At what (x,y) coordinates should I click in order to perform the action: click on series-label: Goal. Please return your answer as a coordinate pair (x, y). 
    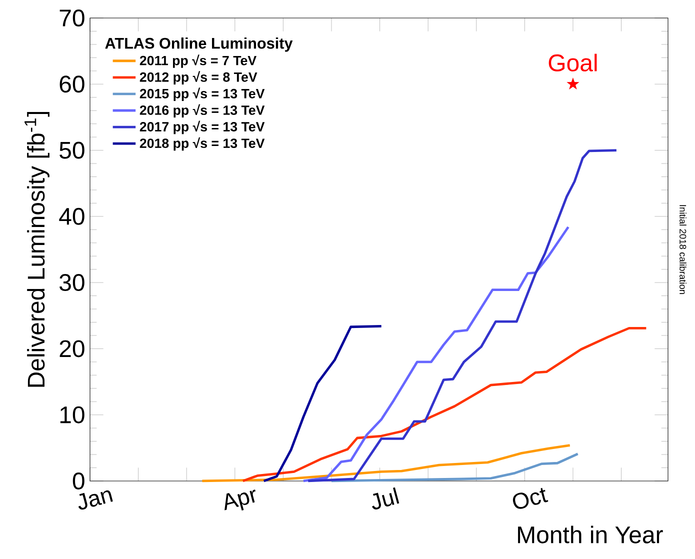
    Looking at the image, I should click on (572, 63).